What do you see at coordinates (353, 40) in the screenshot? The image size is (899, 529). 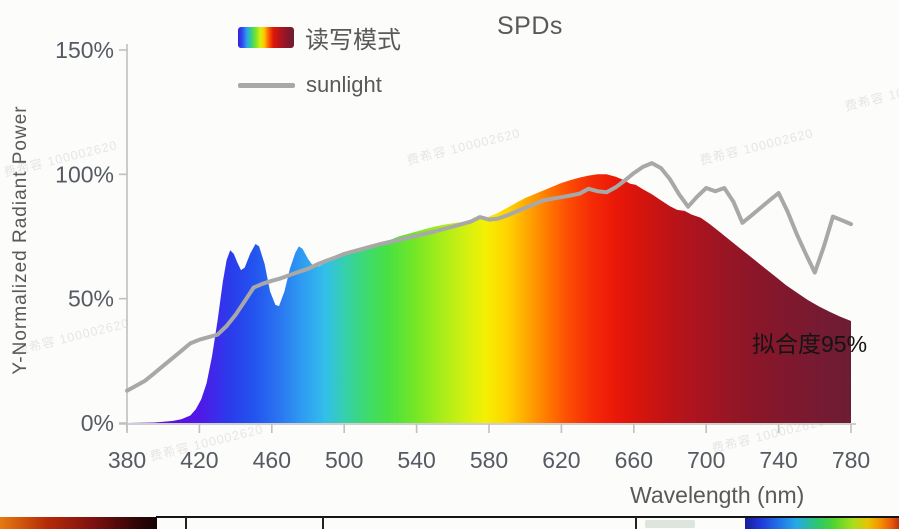 I see `legend-label-mode: 读写模式` at bounding box center [353, 40].